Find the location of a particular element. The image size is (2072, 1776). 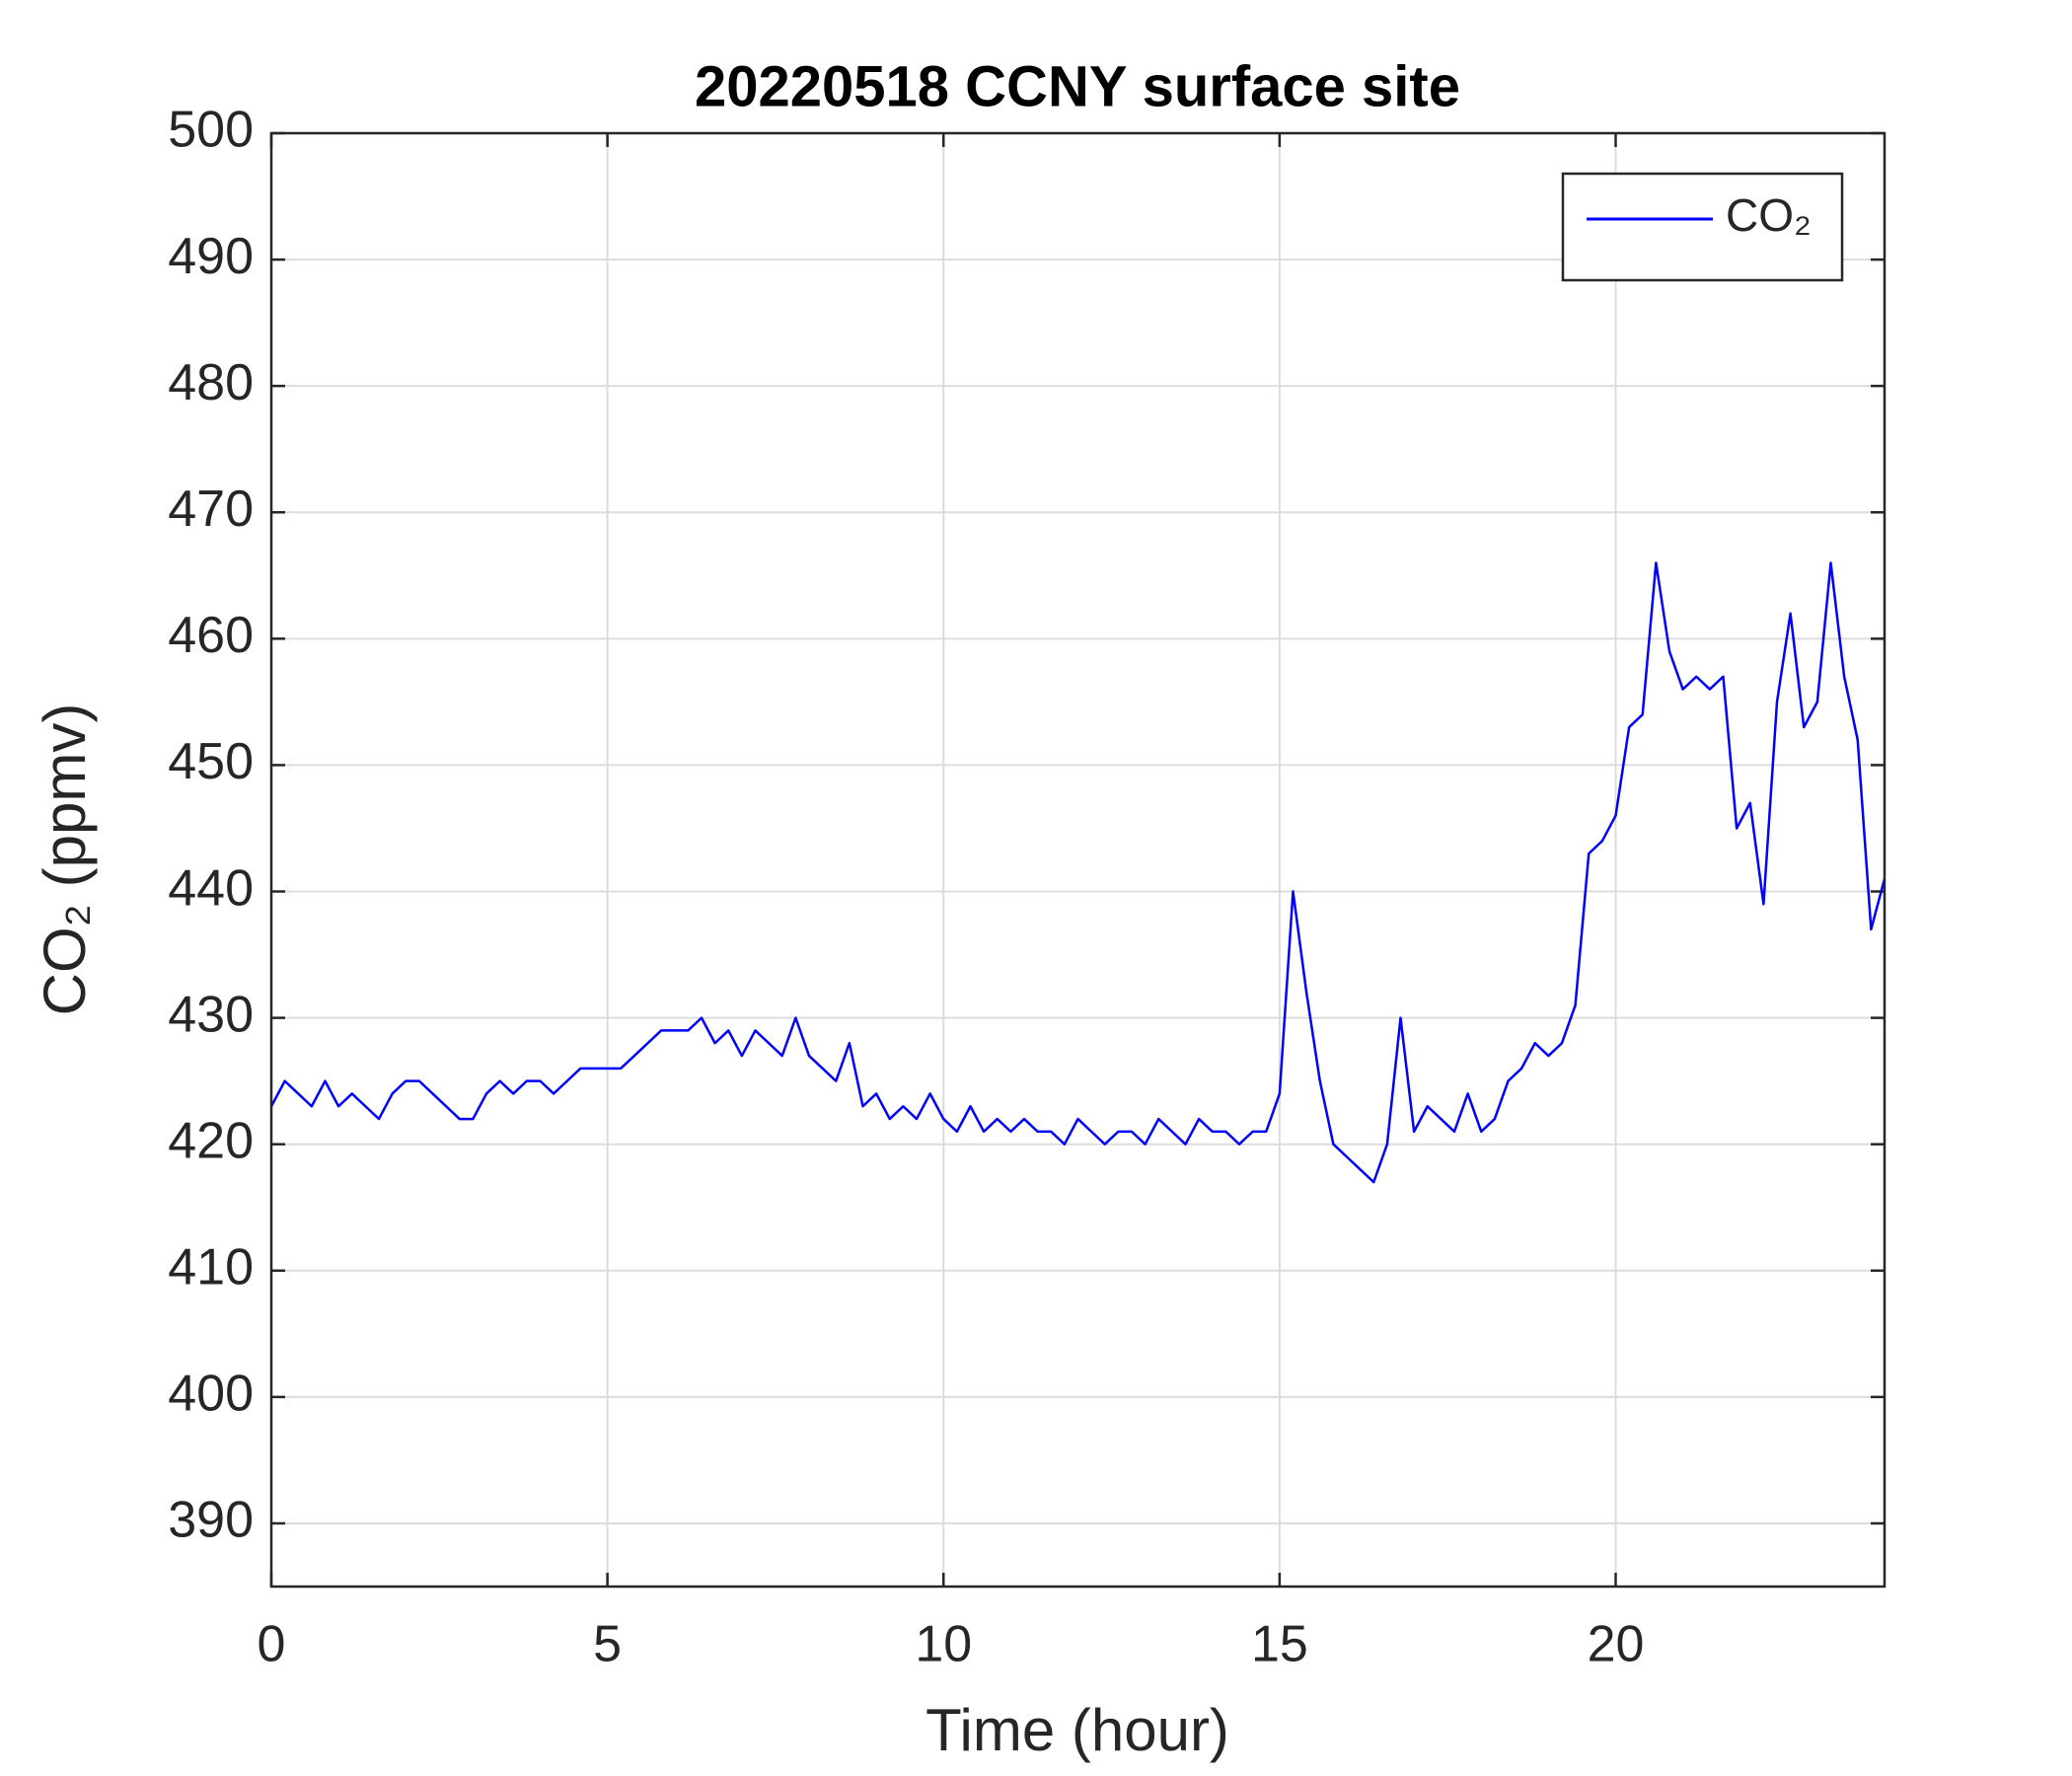

y-tick-label: 460 is located at coordinates (211, 636).